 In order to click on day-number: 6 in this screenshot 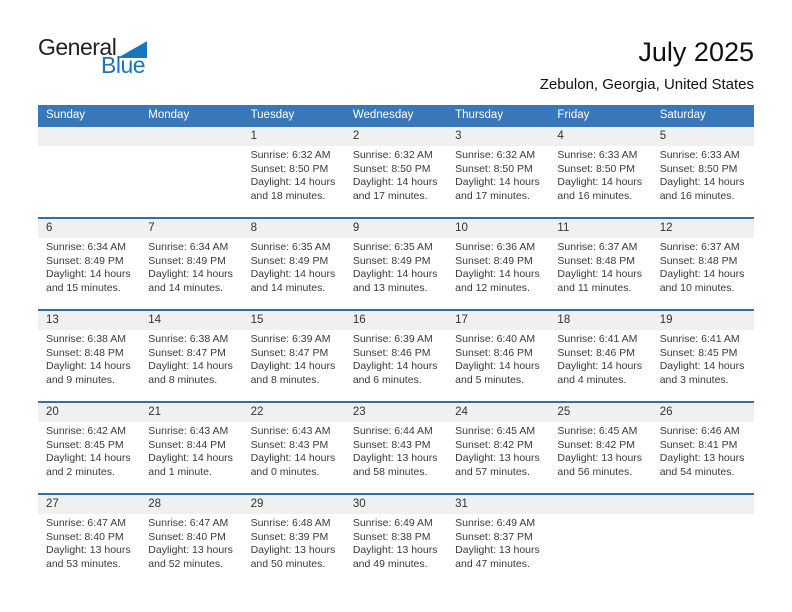, I will do `click(89, 228)`.